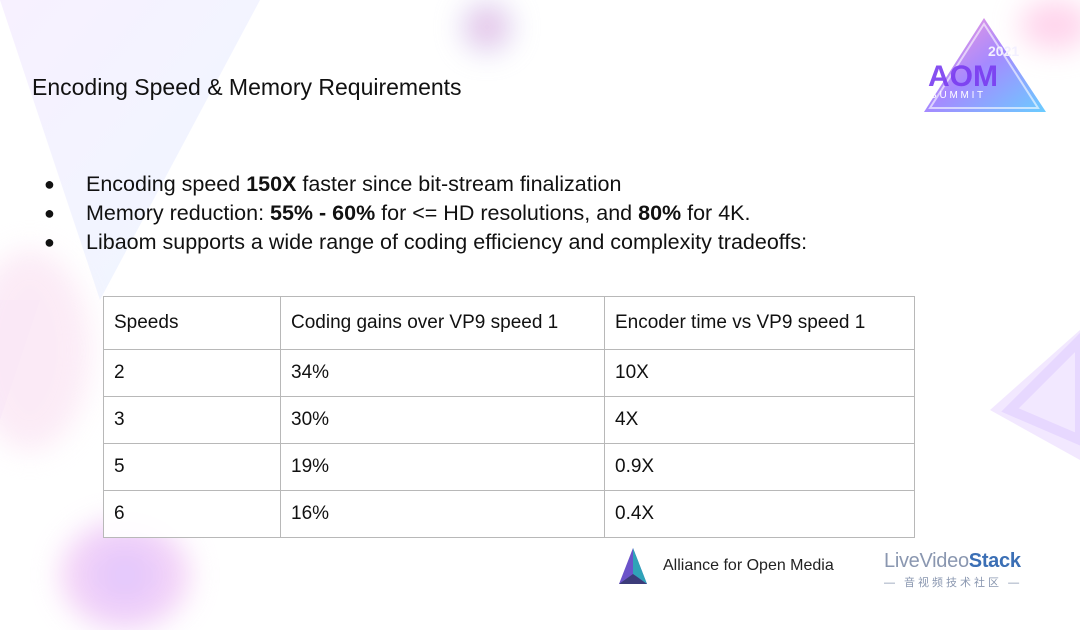 The width and height of the screenshot is (1080, 630). I want to click on cell-speed: 5, so click(192, 467).